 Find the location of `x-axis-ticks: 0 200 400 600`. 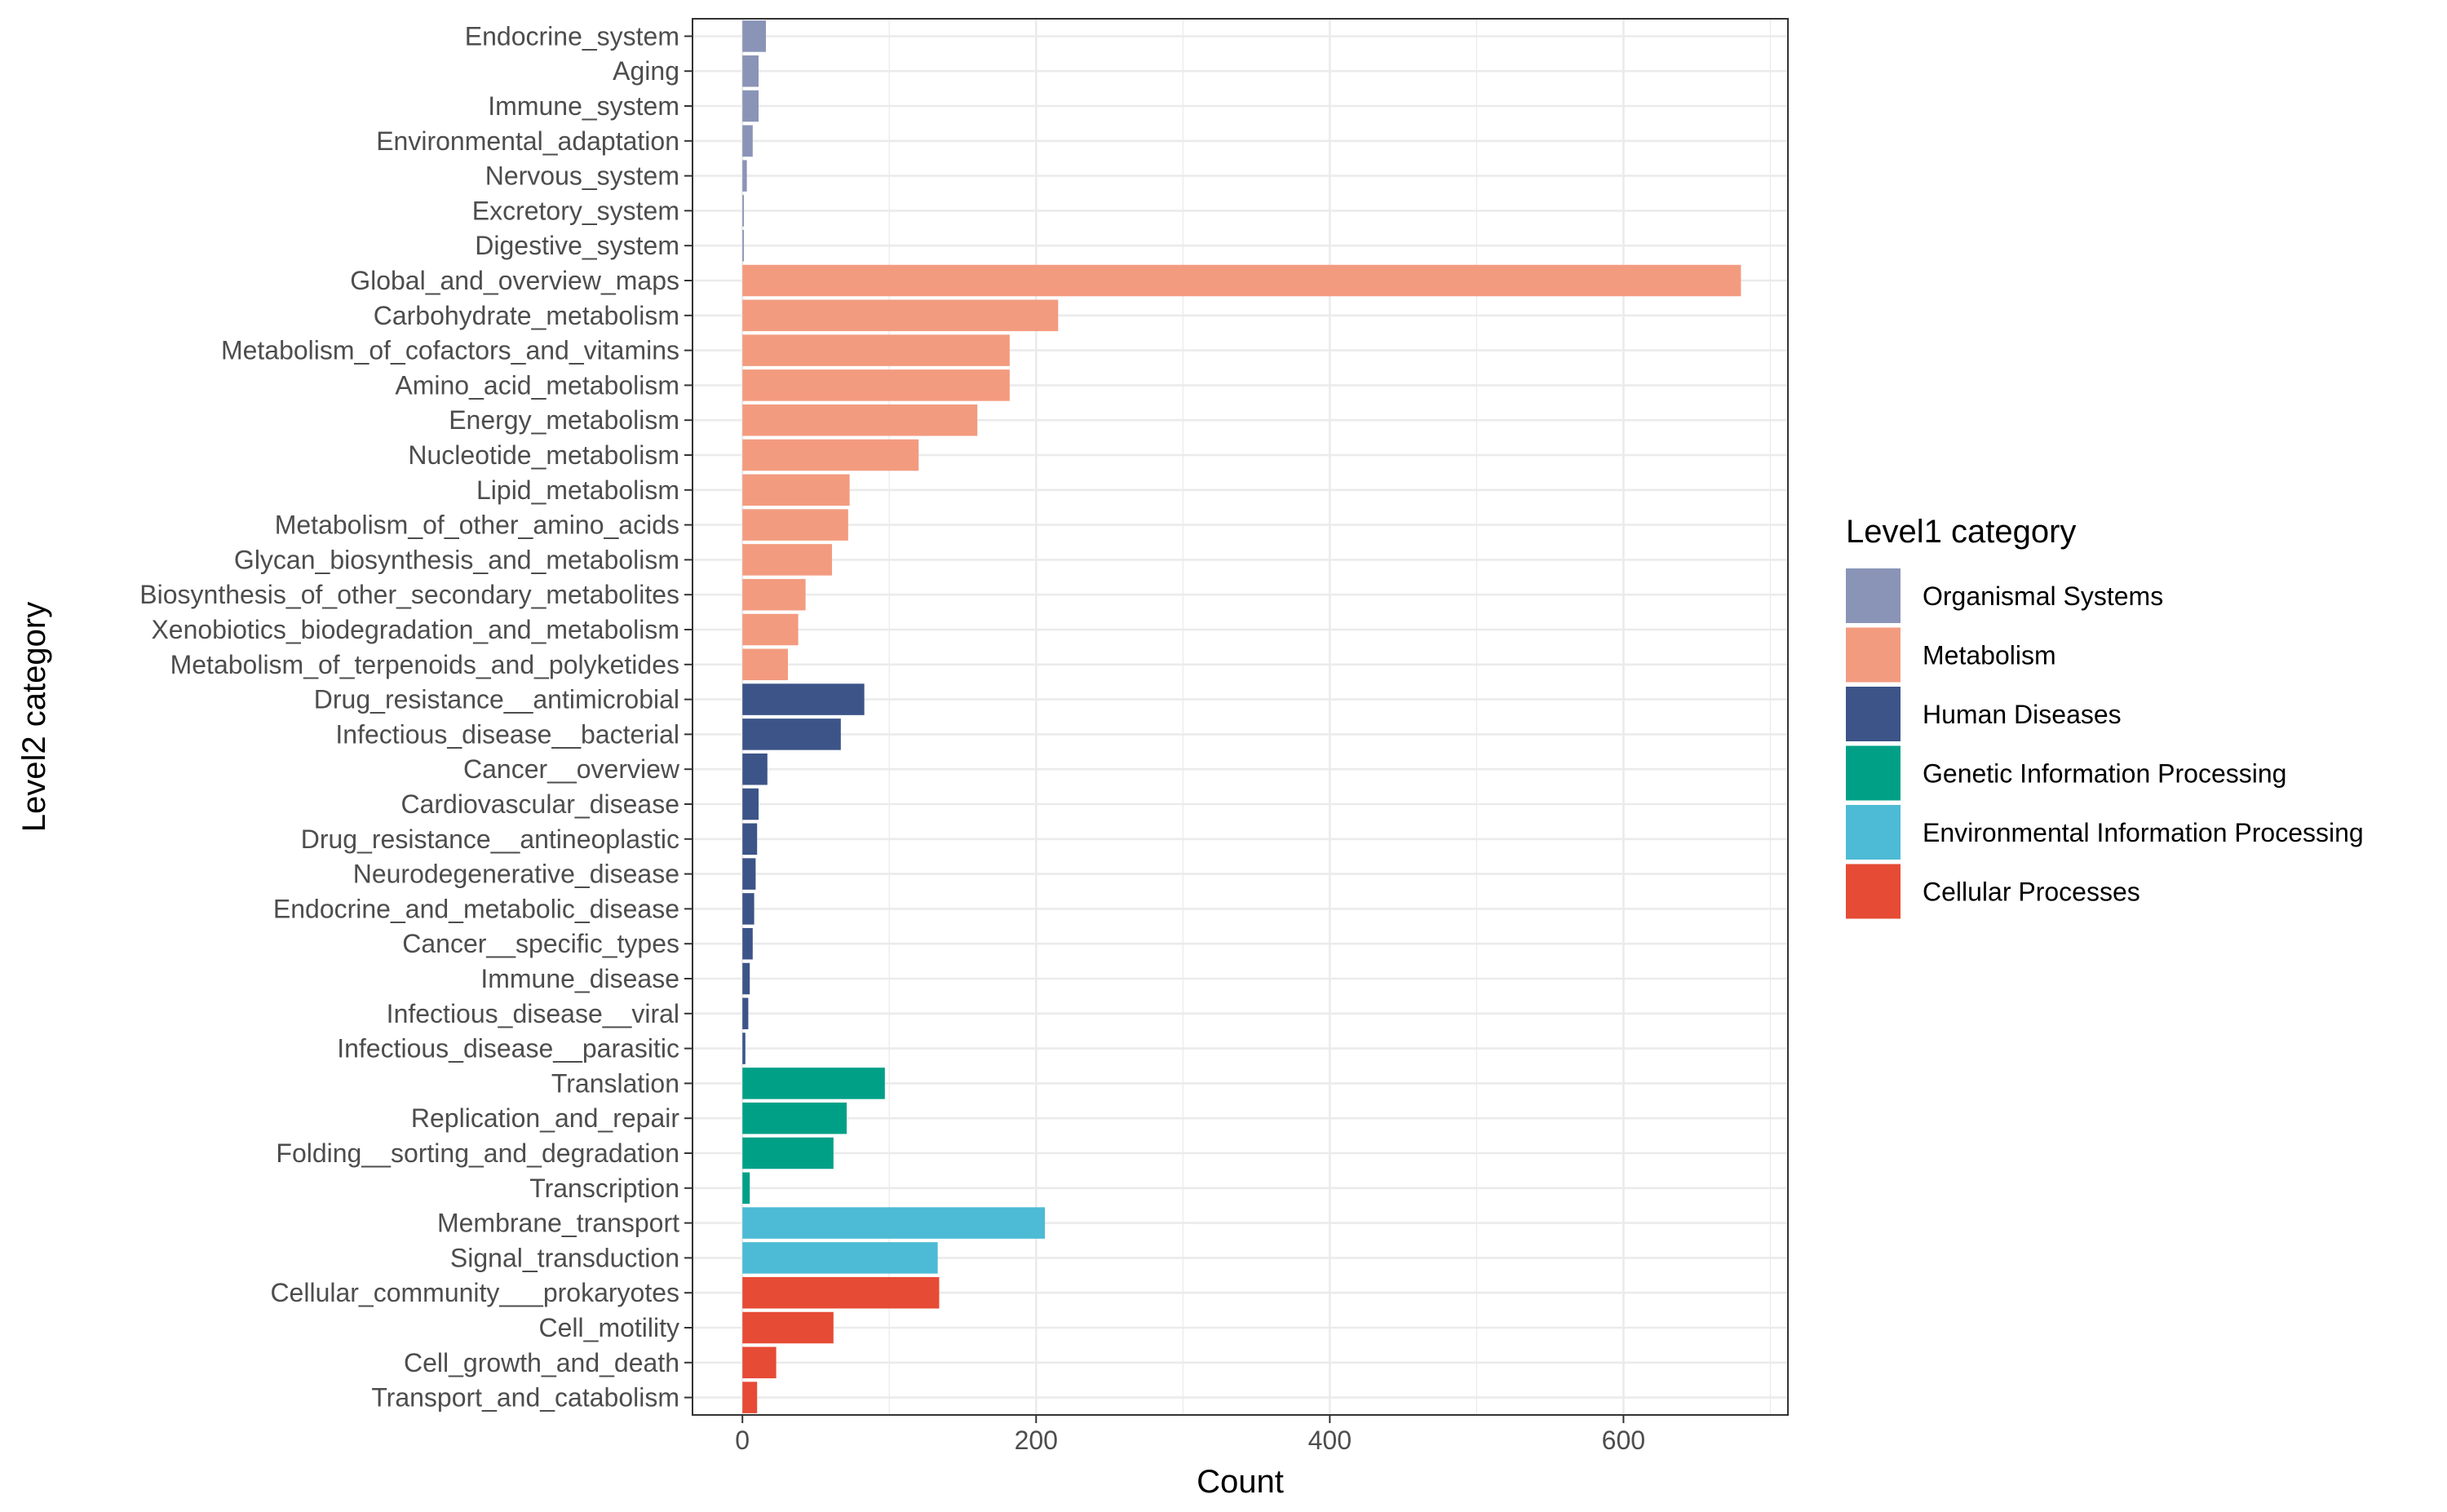

x-axis-ticks: 0 200 400 600 is located at coordinates (1190, 1435).